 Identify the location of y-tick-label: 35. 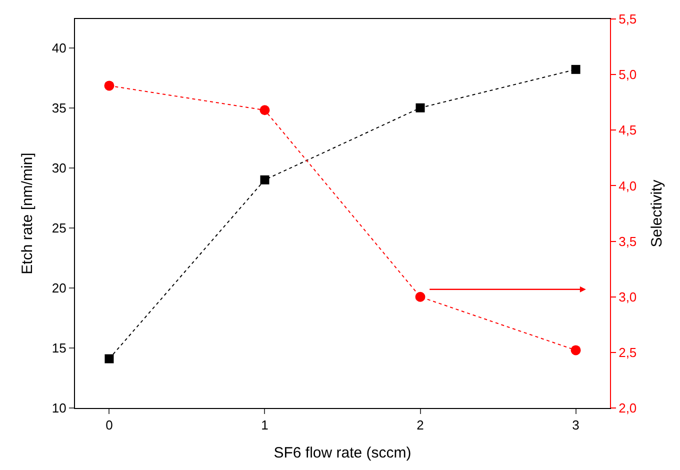
(59, 108).